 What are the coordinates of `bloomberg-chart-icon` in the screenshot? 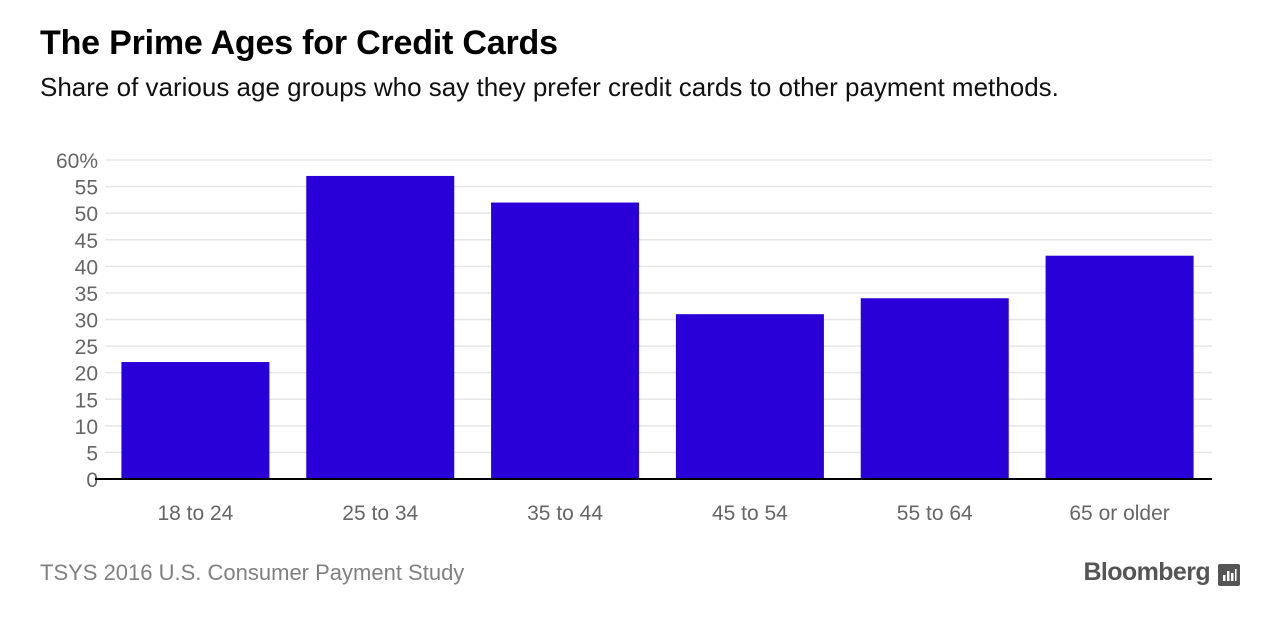 It's located at (1229, 574).